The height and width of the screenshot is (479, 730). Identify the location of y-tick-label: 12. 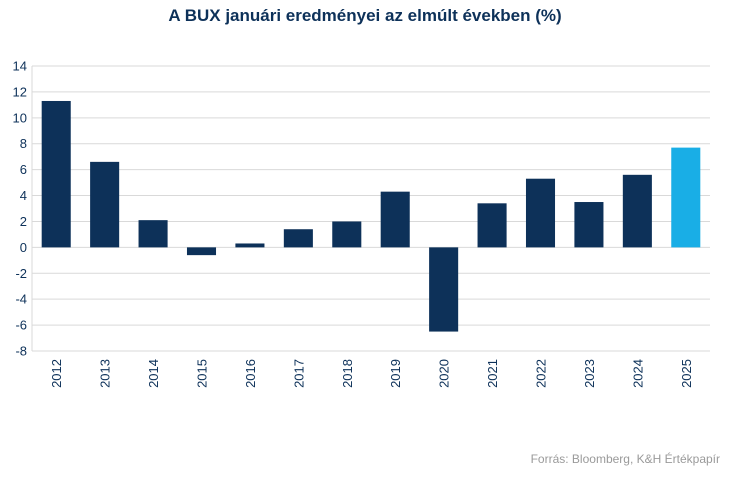
(20, 91).